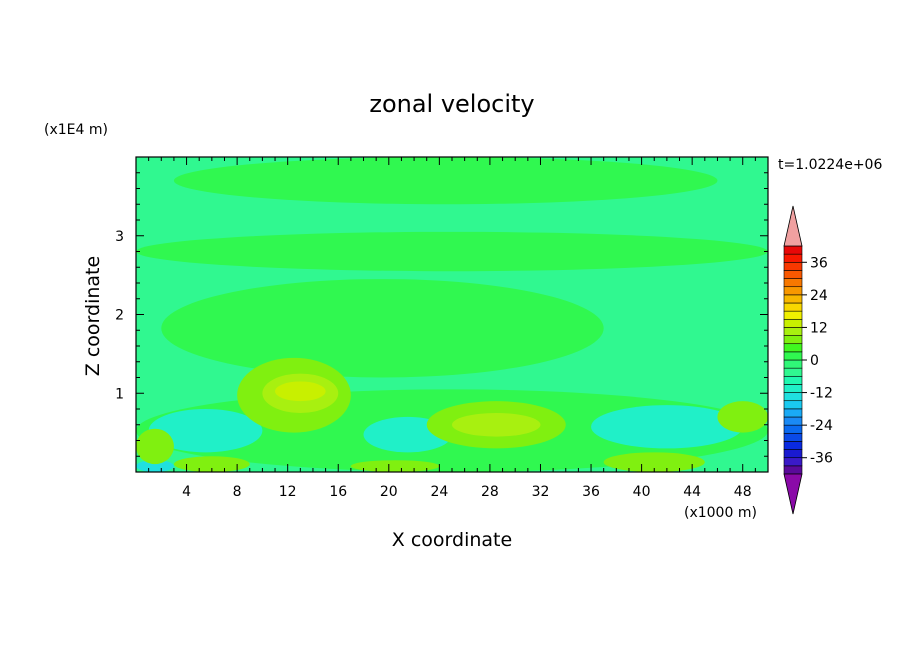  I want to click on x-tick-label: 8, so click(237, 492).